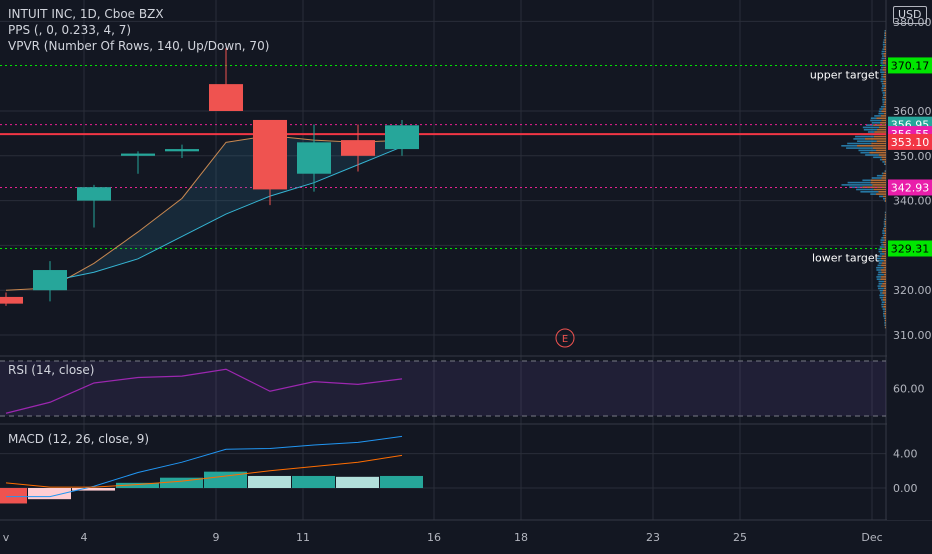 Image resolution: width=932 pixels, height=554 pixels. What do you see at coordinates (51, 370) in the screenshot?
I see `rsi-legend: RSI (14, close)` at bounding box center [51, 370].